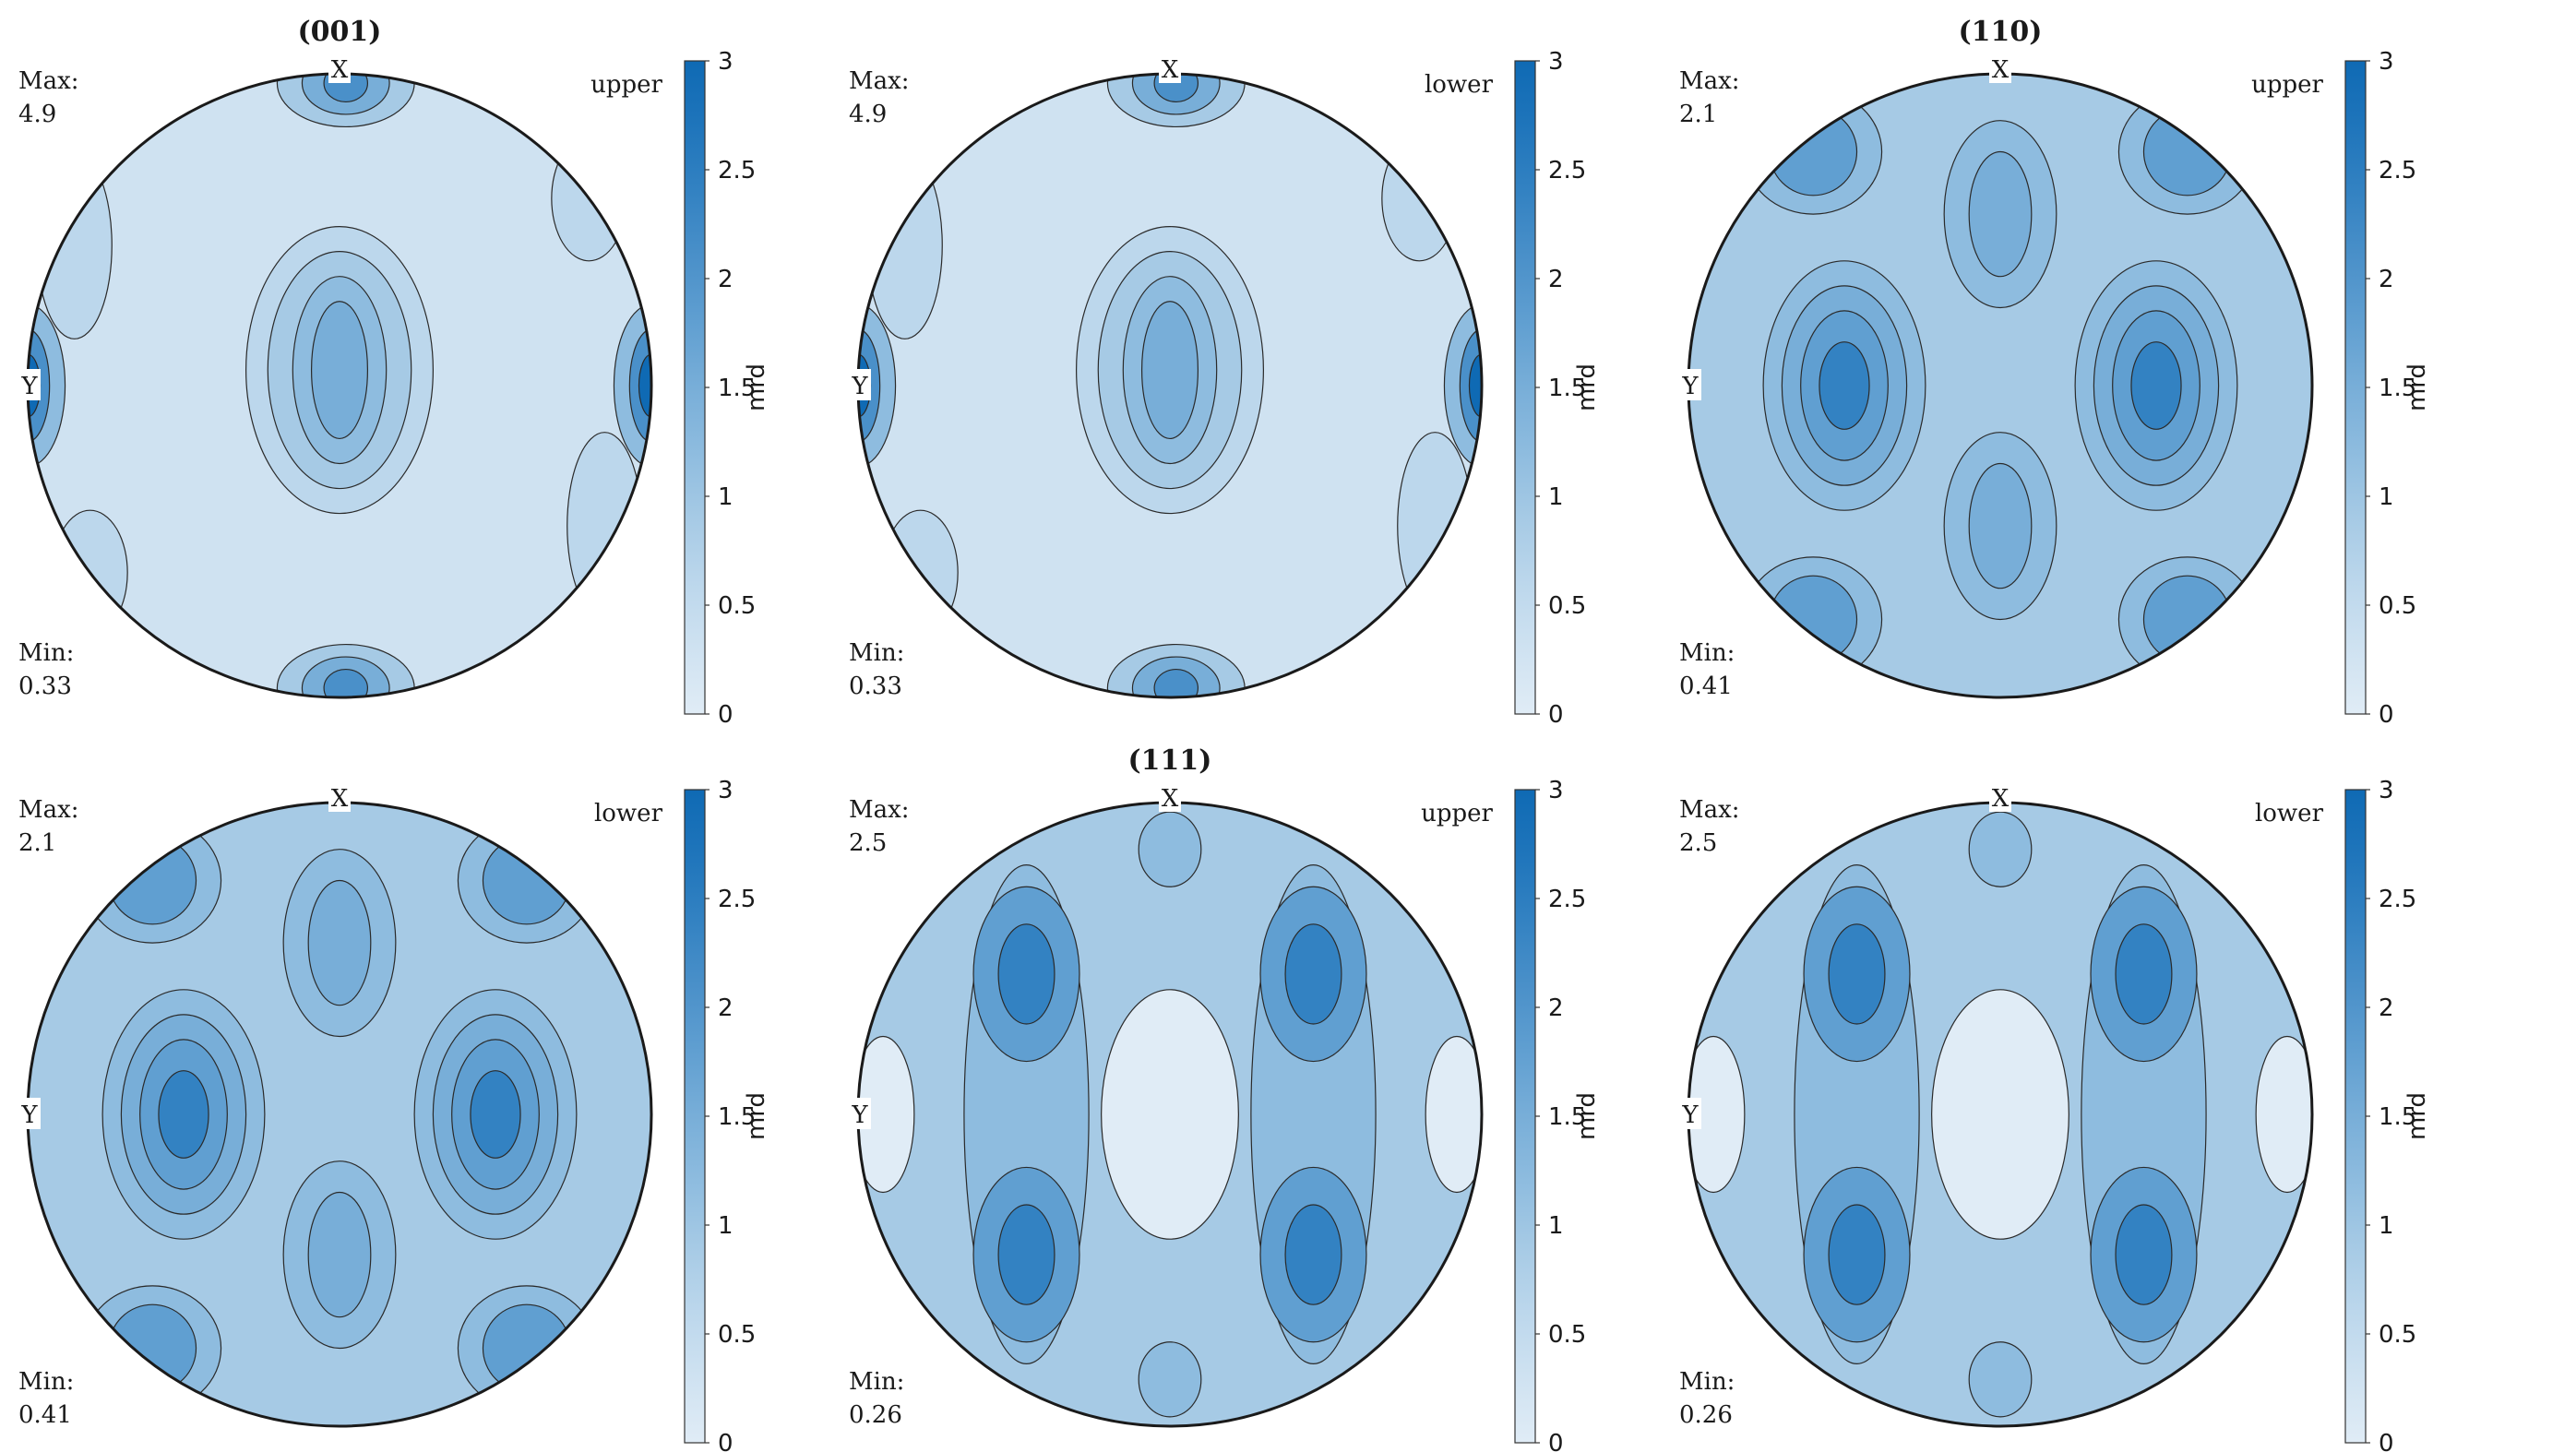 The image size is (2576, 1452). Describe the element at coordinates (339, 32) in the screenshot. I see `panel-title: (001)` at that location.